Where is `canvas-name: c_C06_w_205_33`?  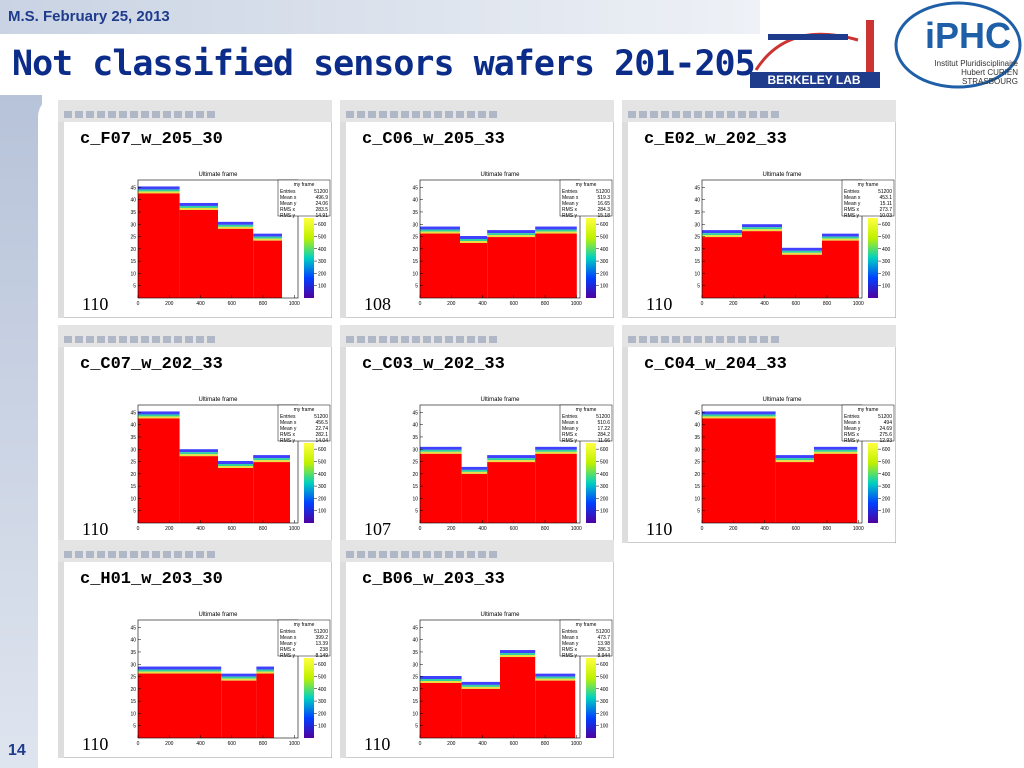 canvas-name: c_C06_w_205_33 is located at coordinates (433, 139).